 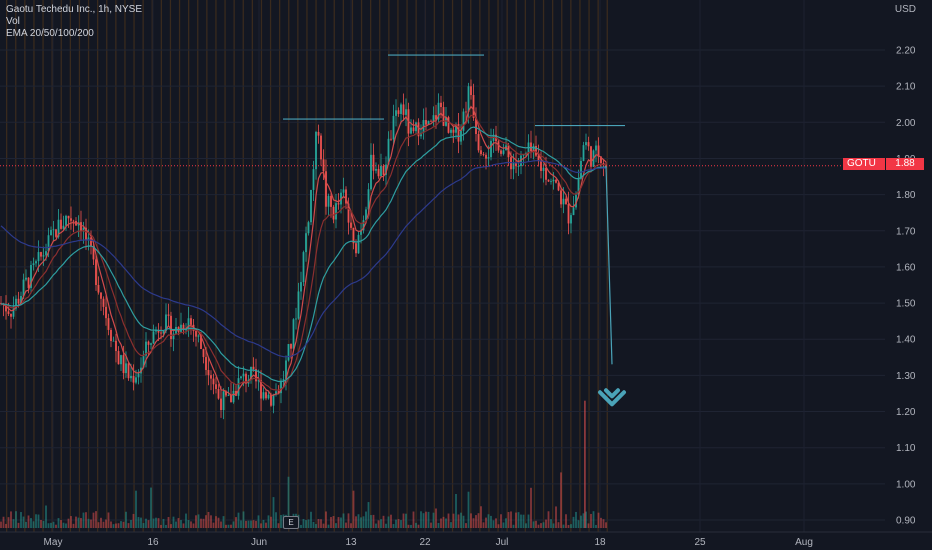 I want to click on earnings-marker: E, so click(x=291, y=522).